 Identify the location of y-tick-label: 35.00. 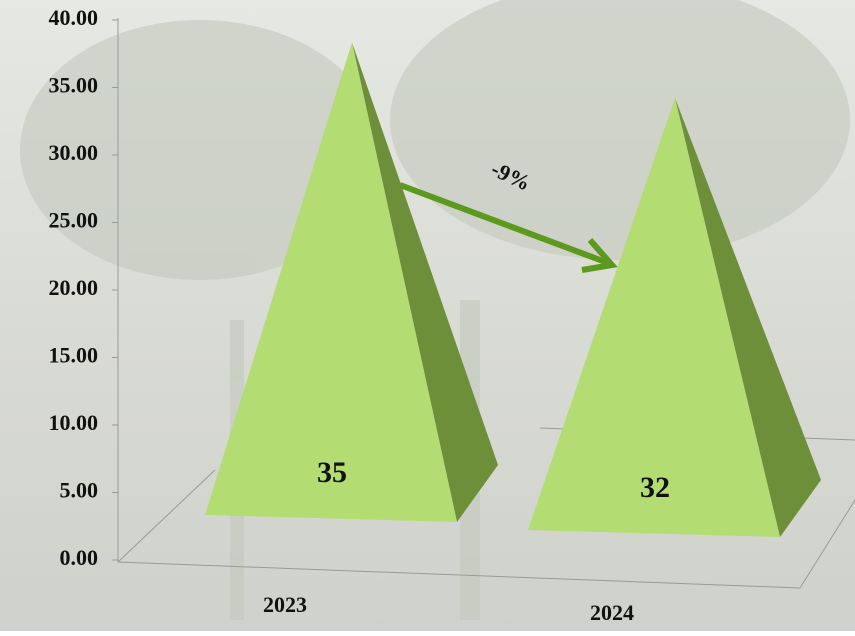
(74, 85).